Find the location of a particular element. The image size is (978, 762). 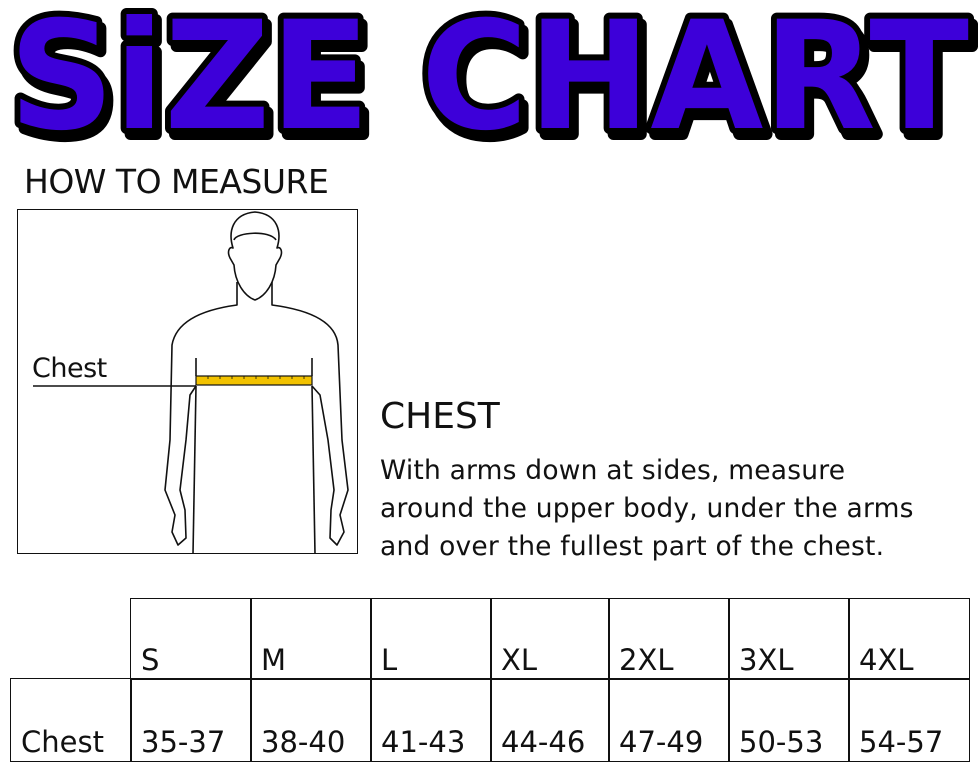

cell-text: 47-49 is located at coordinates (661, 741).